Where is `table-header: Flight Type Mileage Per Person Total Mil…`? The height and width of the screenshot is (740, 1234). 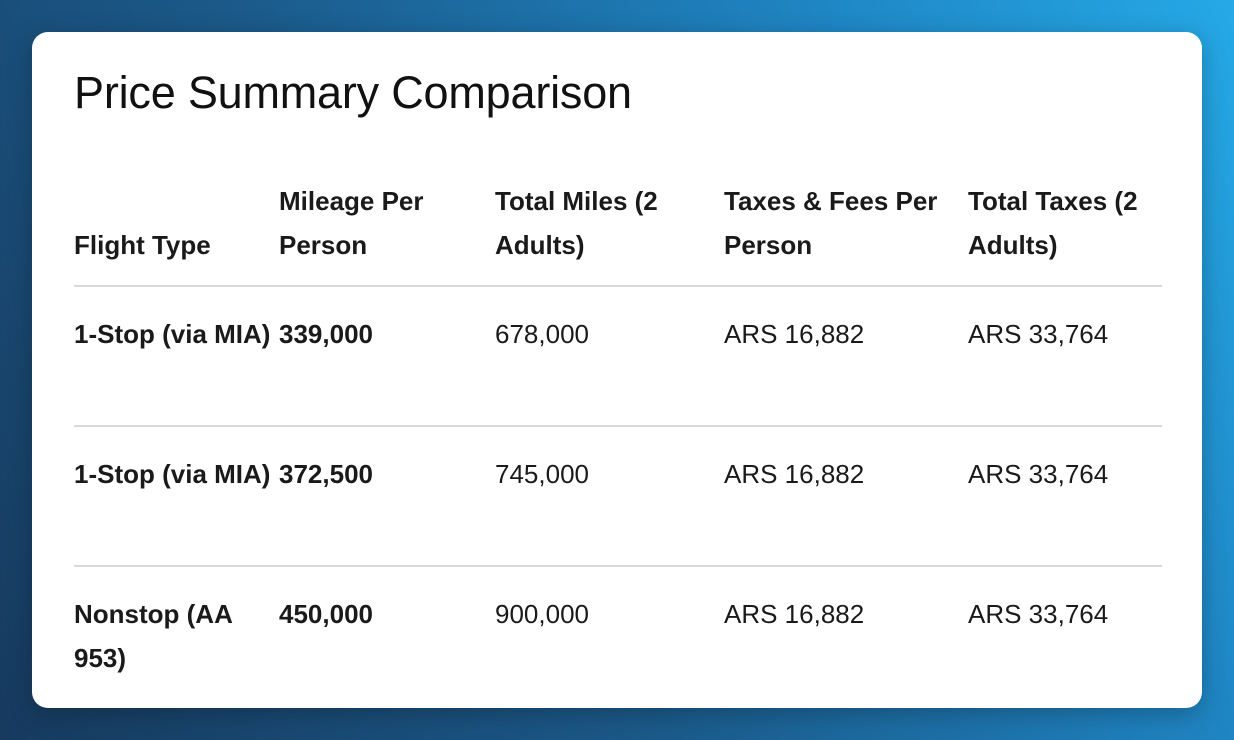
table-header: Flight Type Mileage Per Person Total Mil… is located at coordinates (618, 225).